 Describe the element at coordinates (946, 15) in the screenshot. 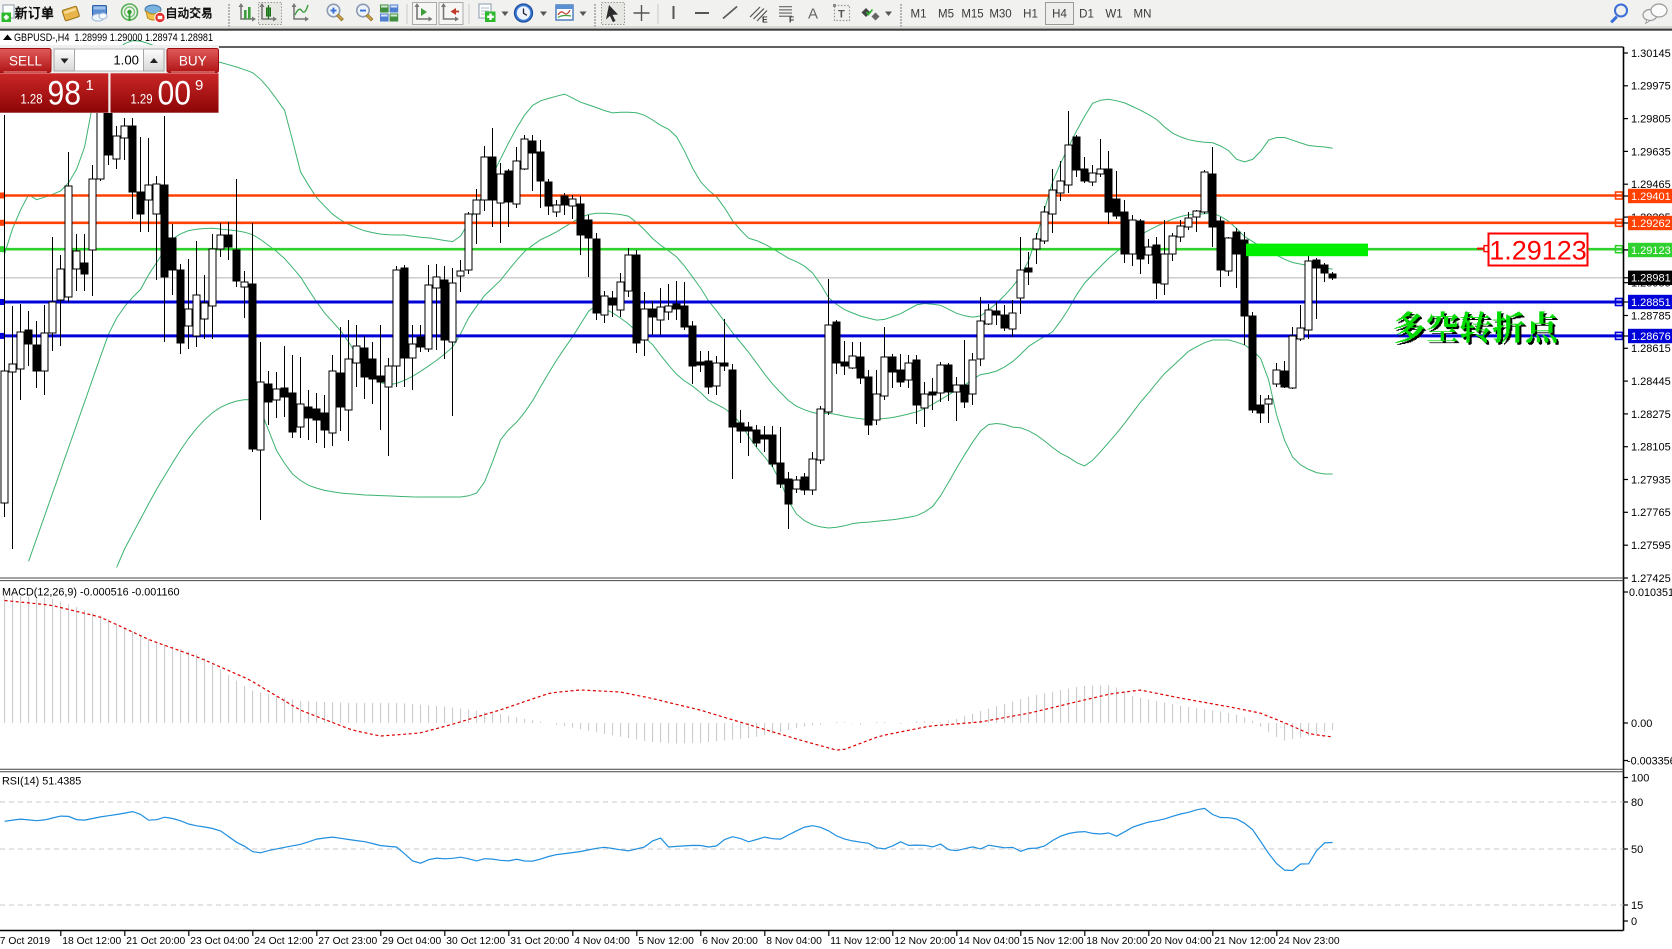

I see `svg-text: M5` at that location.